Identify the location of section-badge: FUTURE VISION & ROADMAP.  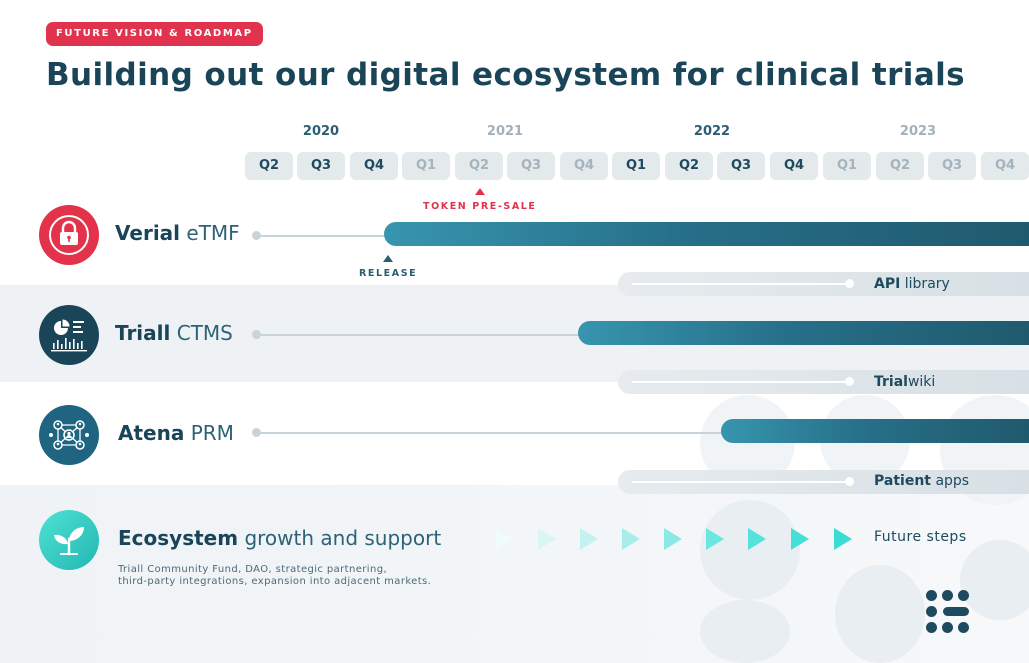
(154, 34).